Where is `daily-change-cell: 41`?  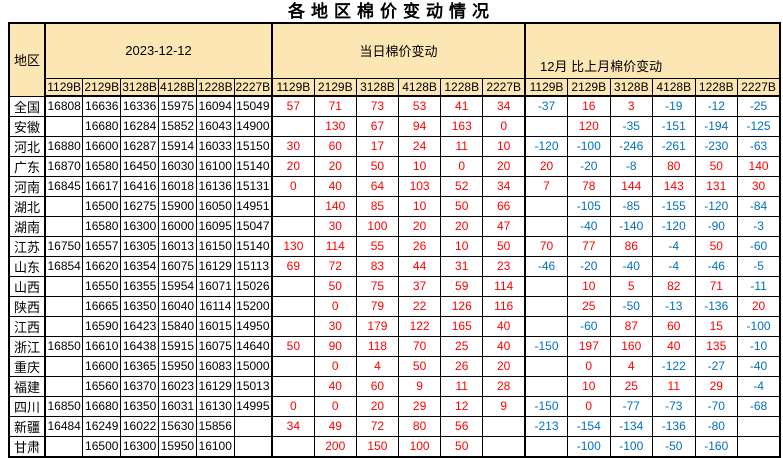 daily-change-cell: 41 is located at coordinates (462, 106).